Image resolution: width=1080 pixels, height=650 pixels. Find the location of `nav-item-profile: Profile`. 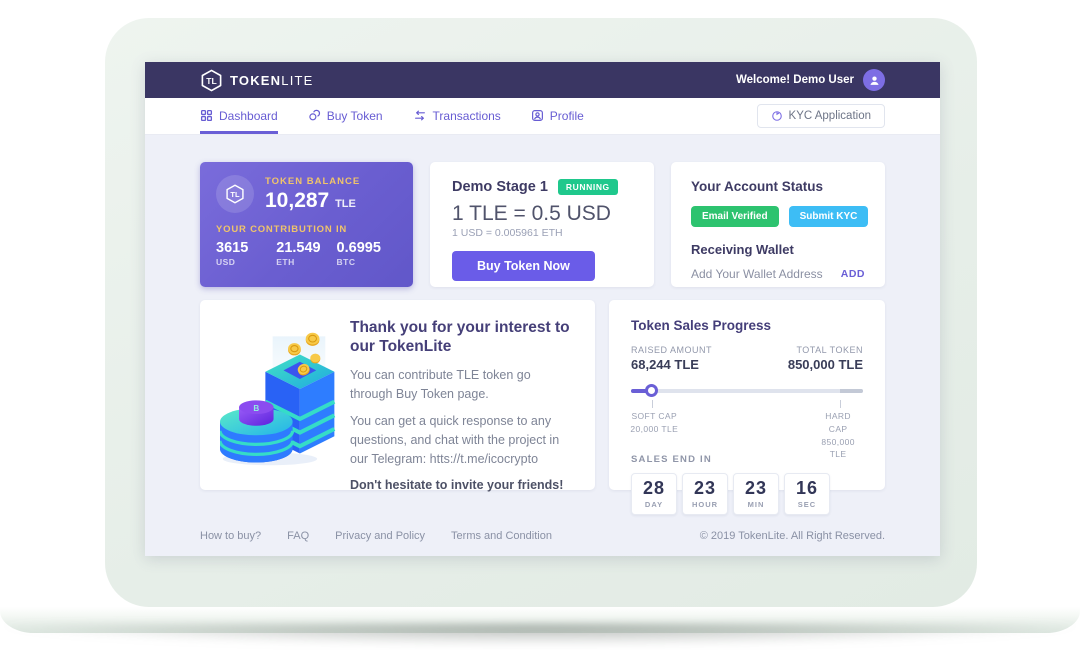

nav-item-profile: Profile is located at coordinates (557, 116).